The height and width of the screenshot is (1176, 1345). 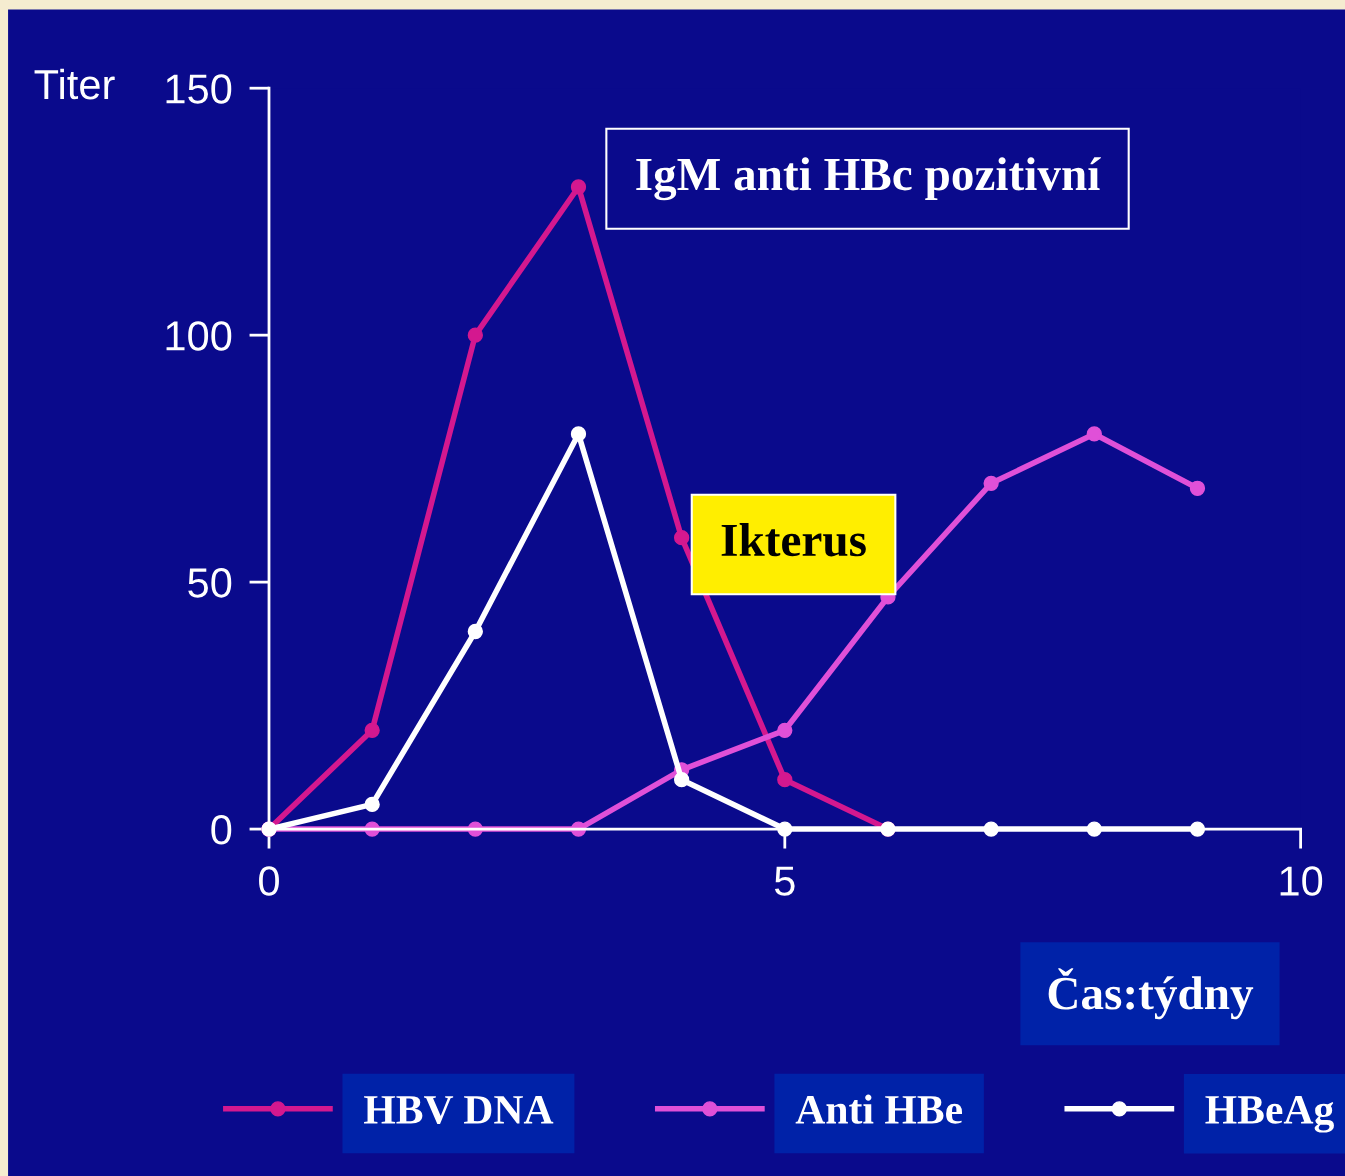 What do you see at coordinates (199, 89) in the screenshot?
I see `y-tick-label: 150` at bounding box center [199, 89].